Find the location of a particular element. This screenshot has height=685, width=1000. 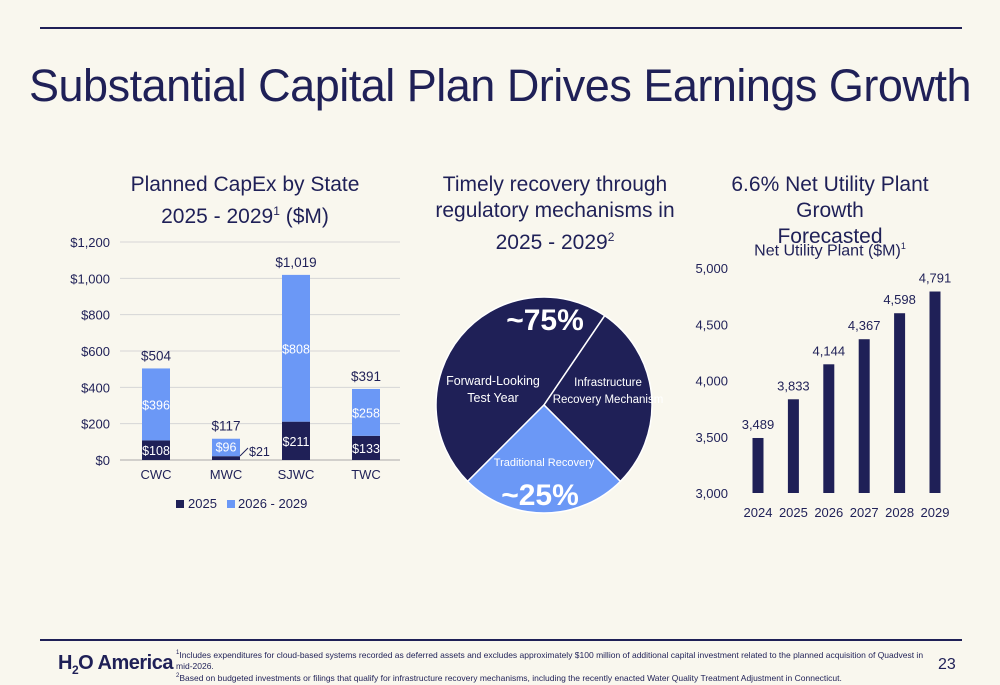

plant-bar-label: 4,791 is located at coordinates (935, 278).